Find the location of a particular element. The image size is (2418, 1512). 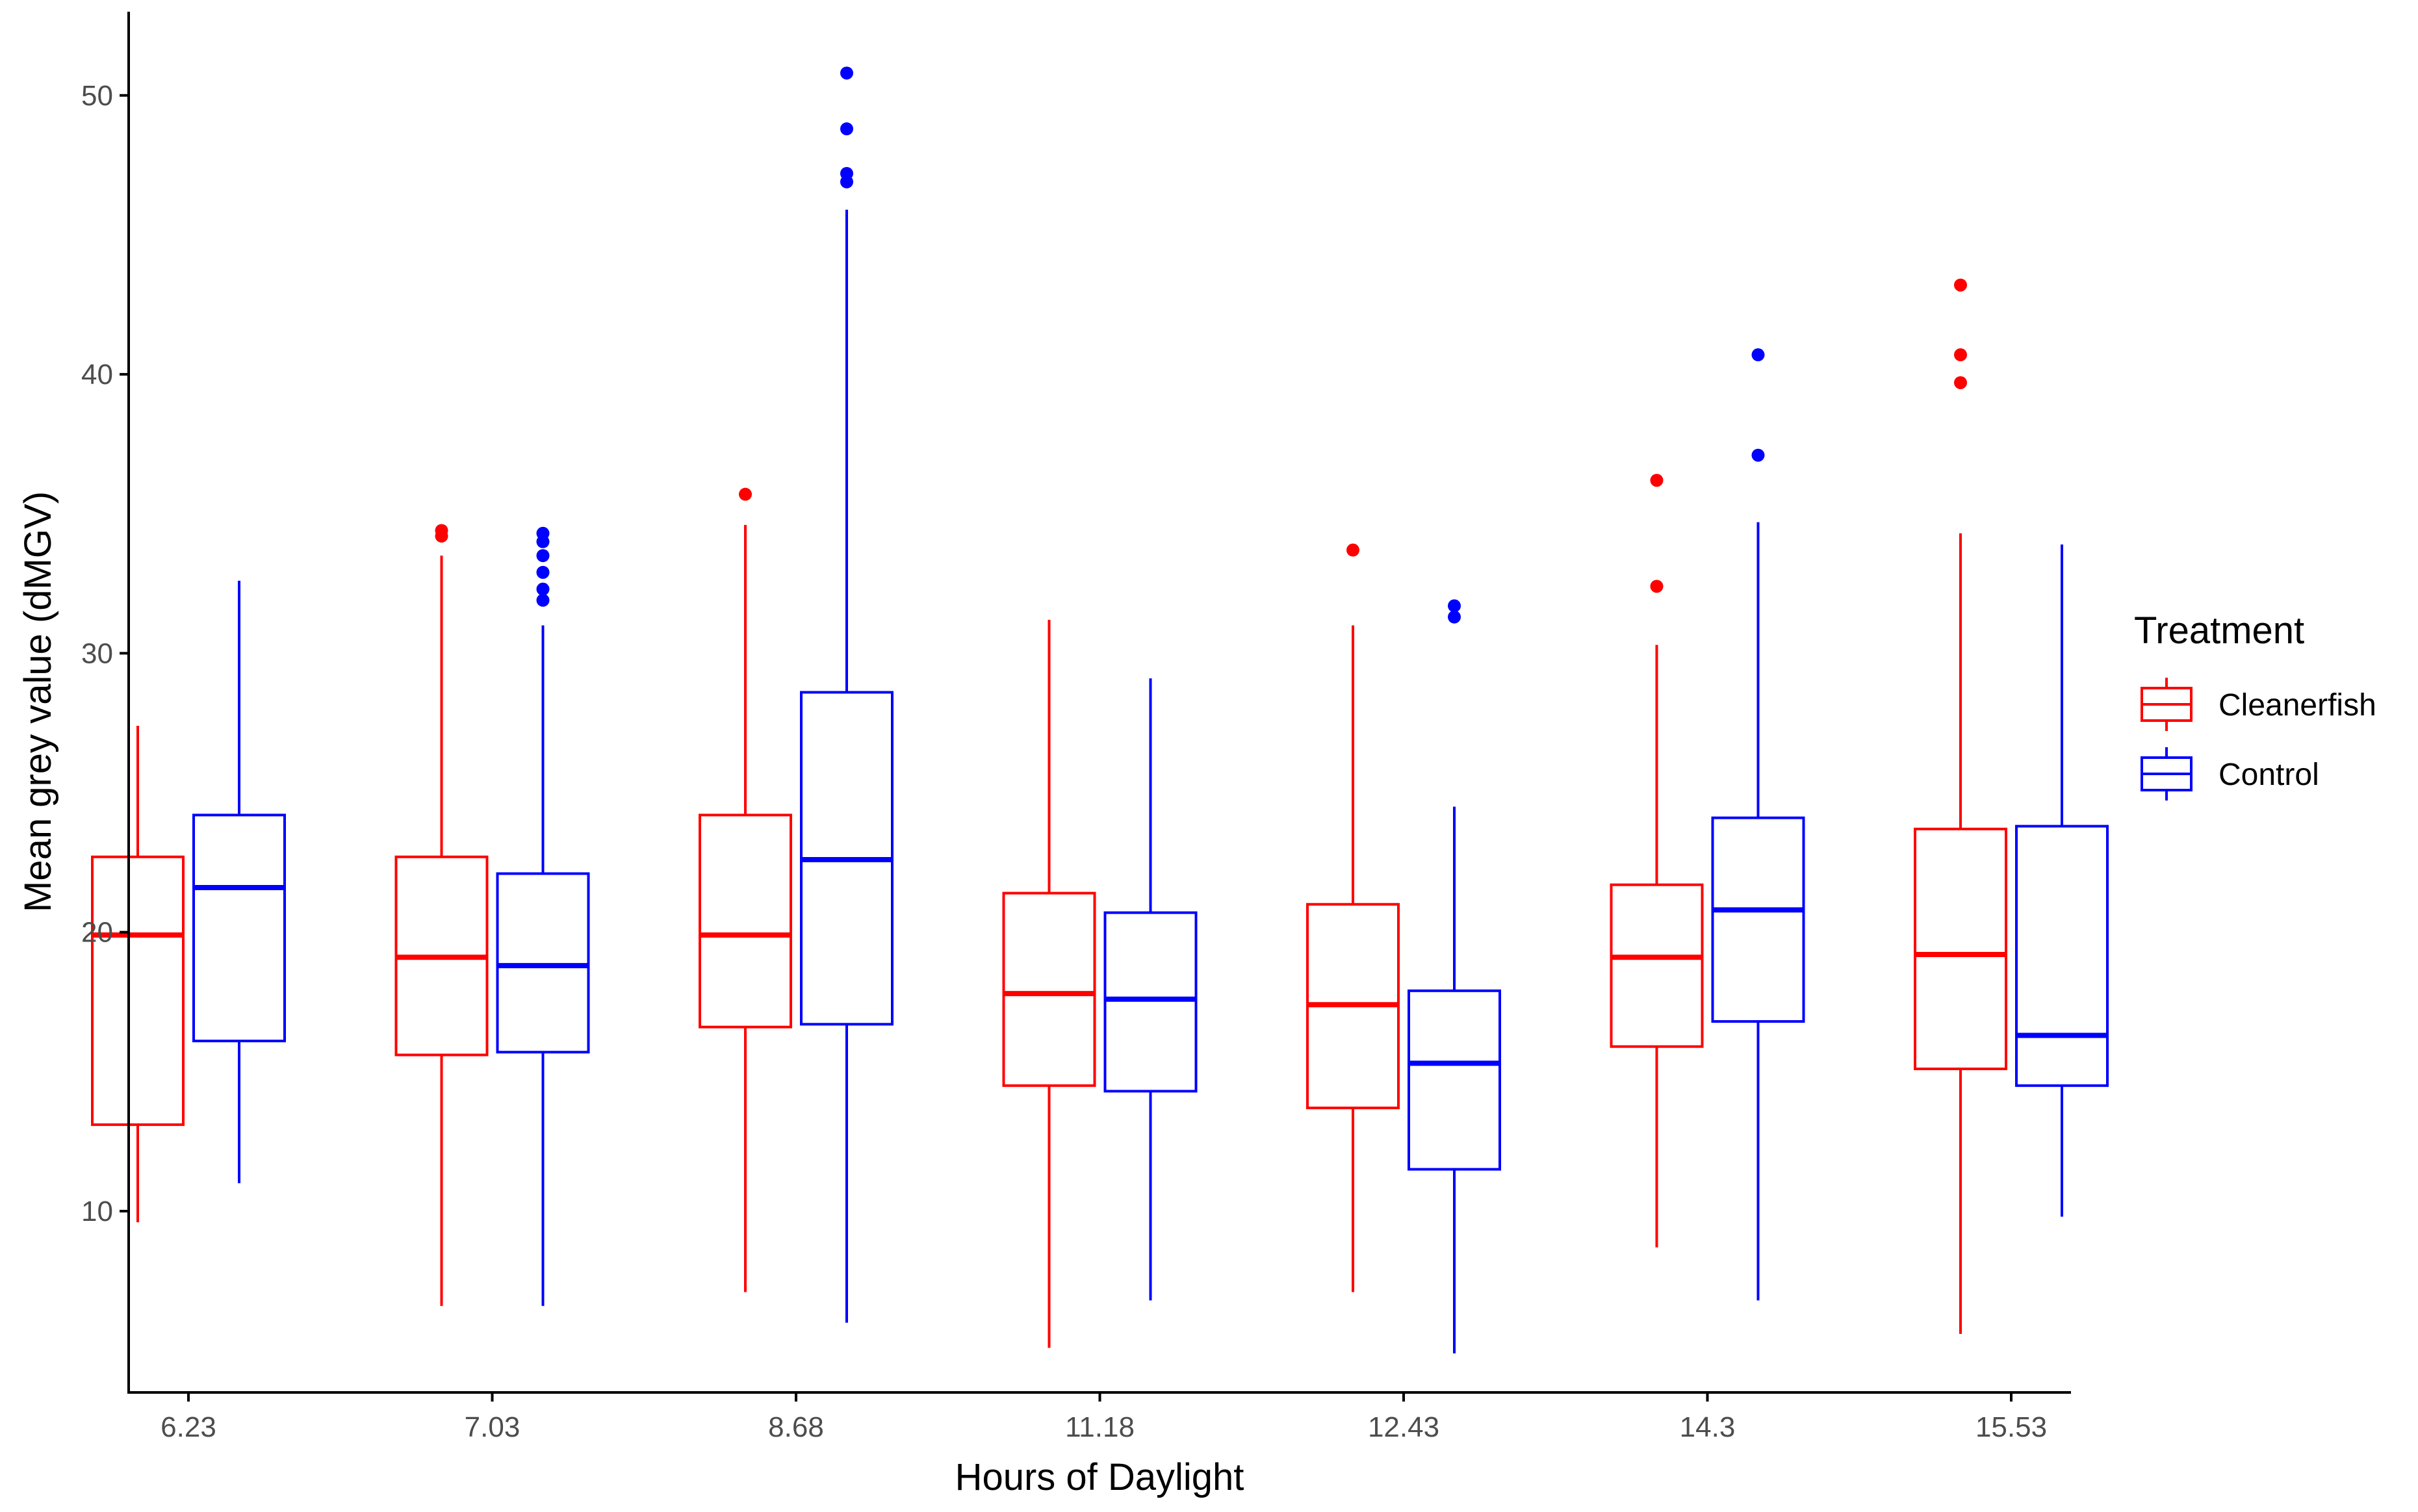

x-tick-label: 8.68 is located at coordinates (796, 1427).